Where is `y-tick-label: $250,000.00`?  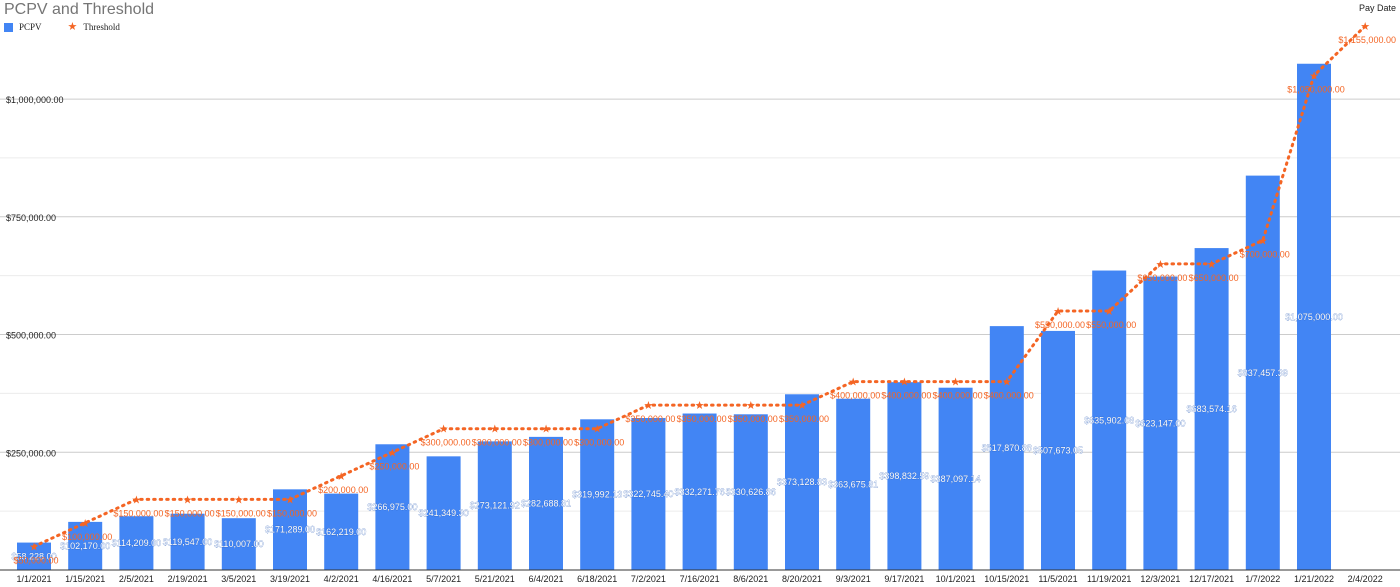 y-tick-label: $250,000.00 is located at coordinates (31, 453).